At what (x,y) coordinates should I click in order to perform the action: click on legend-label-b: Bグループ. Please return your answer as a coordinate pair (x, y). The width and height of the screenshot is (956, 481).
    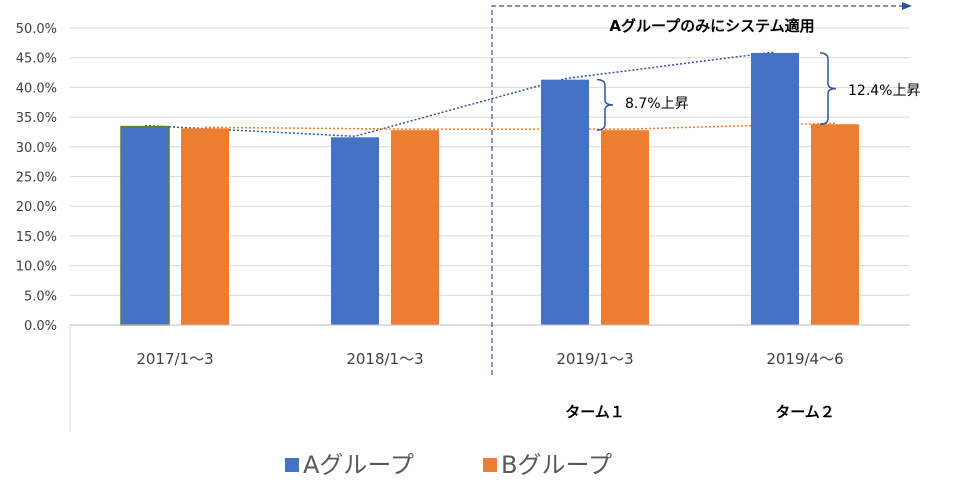
    Looking at the image, I should click on (556, 465).